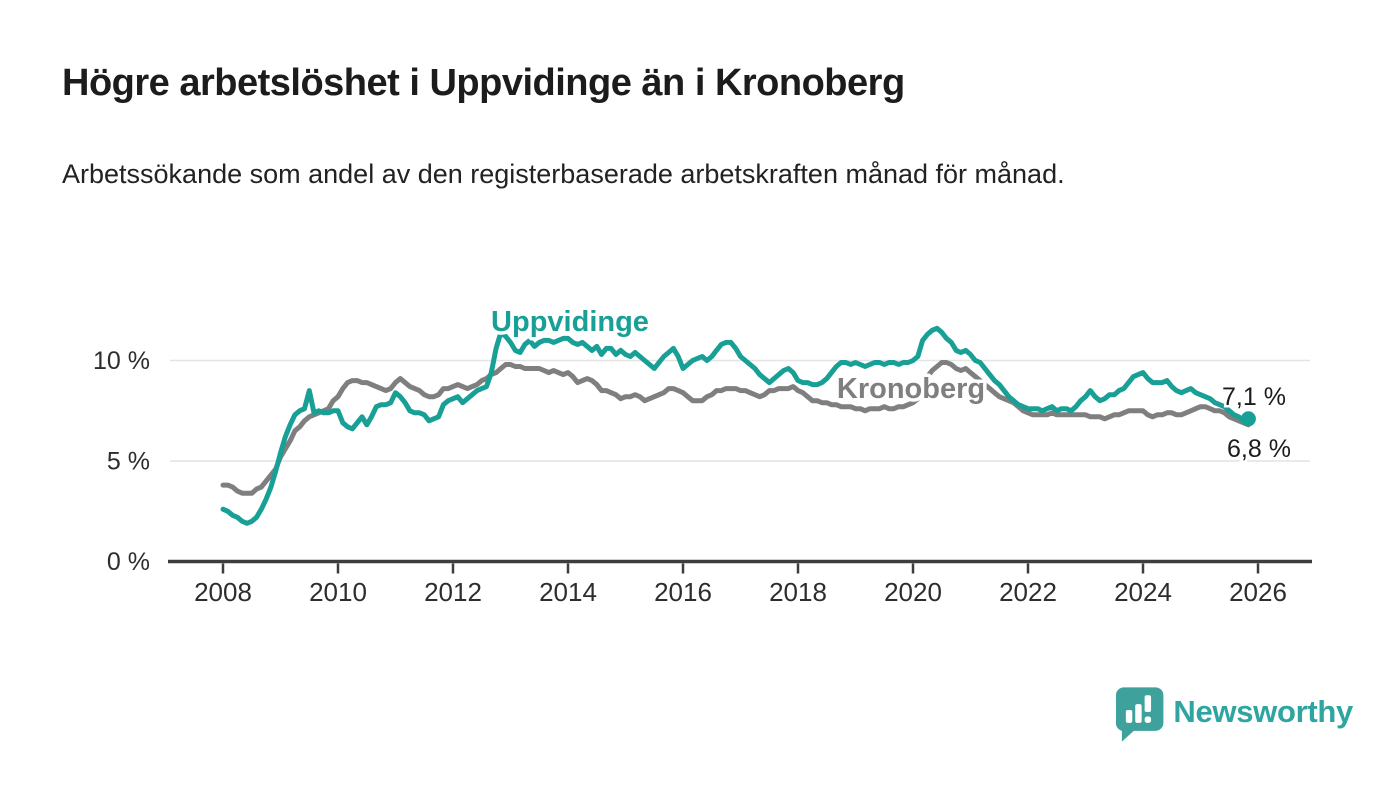 The width and height of the screenshot is (1400, 794). Describe the element at coordinates (338, 592) in the screenshot. I see `x-axis-label: 2010` at that location.